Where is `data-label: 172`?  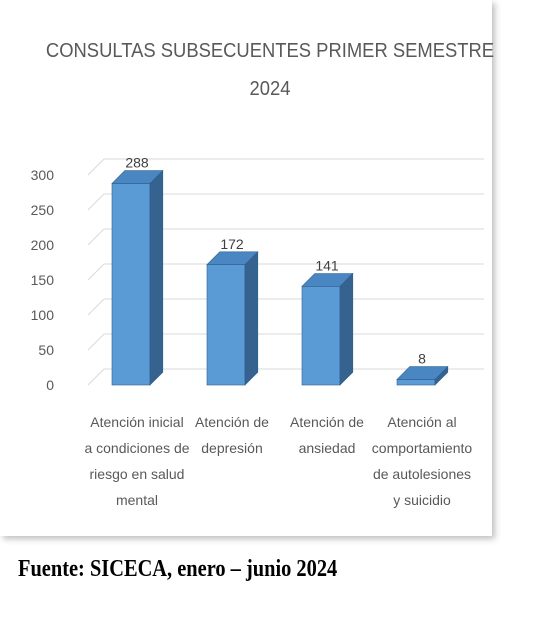
data-label: 172 is located at coordinates (232, 244).